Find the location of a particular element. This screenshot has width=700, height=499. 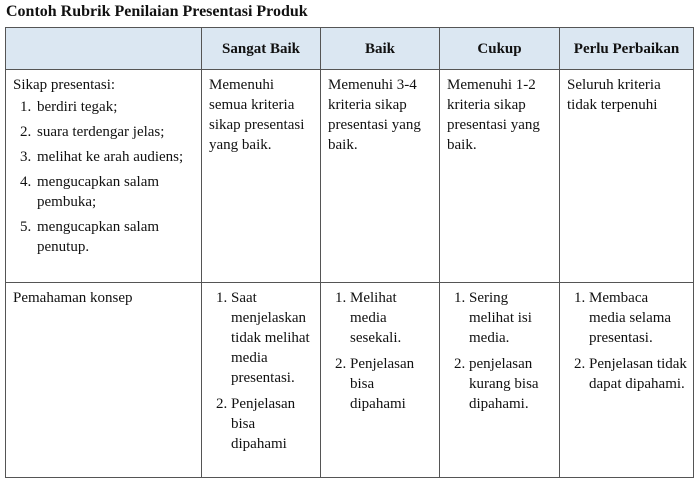

header-sangat-baik: Sangat Baik is located at coordinates (261, 48).